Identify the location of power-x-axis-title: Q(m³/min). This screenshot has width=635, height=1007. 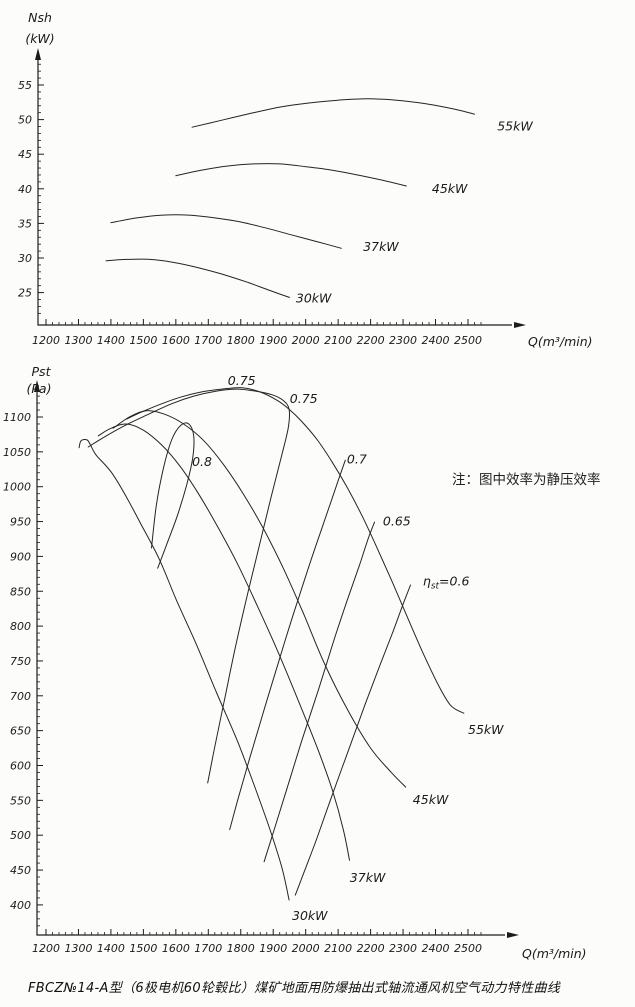
(560, 341).